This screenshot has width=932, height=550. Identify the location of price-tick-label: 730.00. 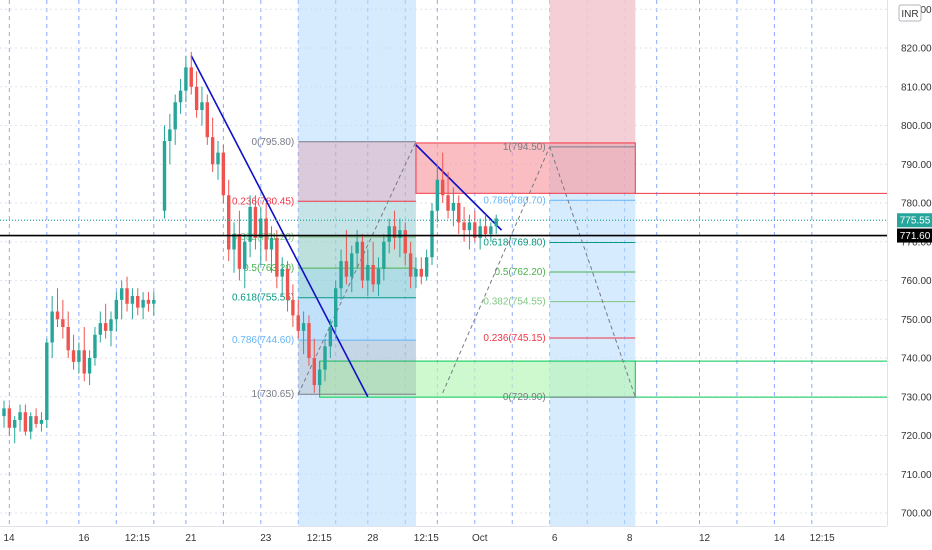
(916, 397).